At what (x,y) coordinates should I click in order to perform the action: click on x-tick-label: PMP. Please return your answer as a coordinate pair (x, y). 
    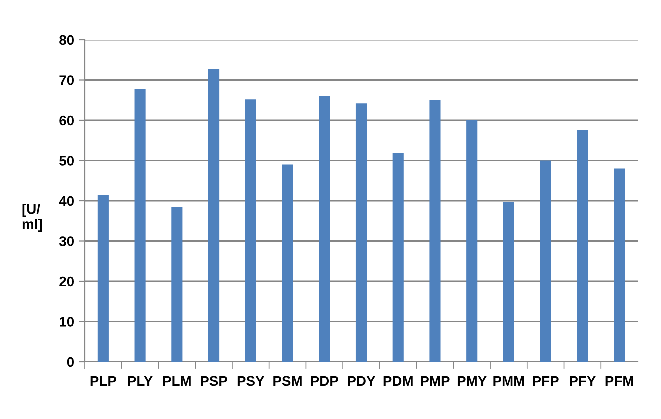
    Looking at the image, I should click on (435, 381).